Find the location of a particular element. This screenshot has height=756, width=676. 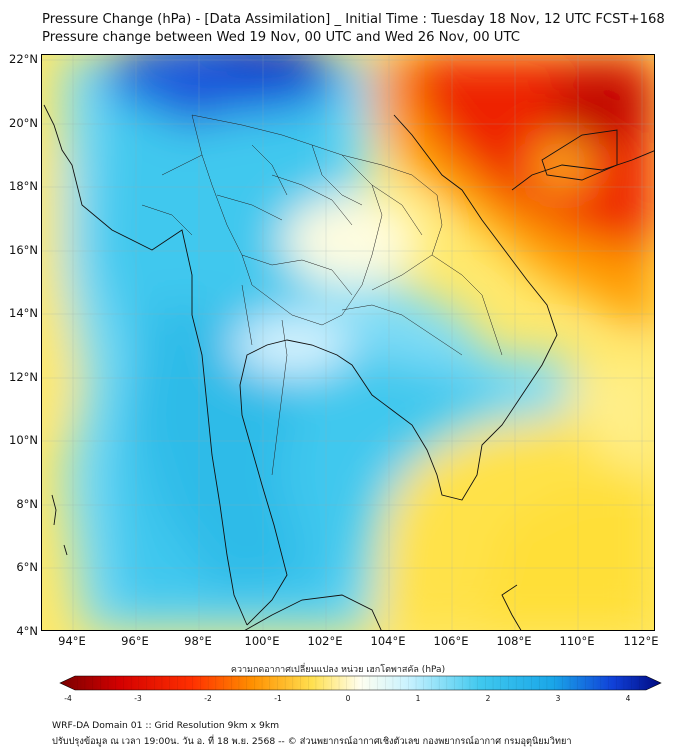

lat-label: 18°N is located at coordinates (23, 186).